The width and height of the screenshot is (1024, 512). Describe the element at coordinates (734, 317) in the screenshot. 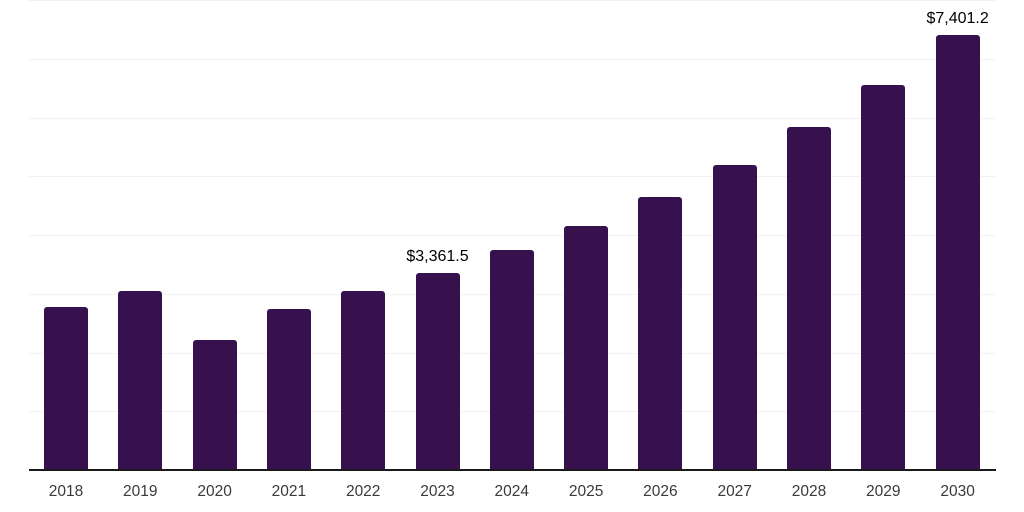

I see `bar-2027` at that location.